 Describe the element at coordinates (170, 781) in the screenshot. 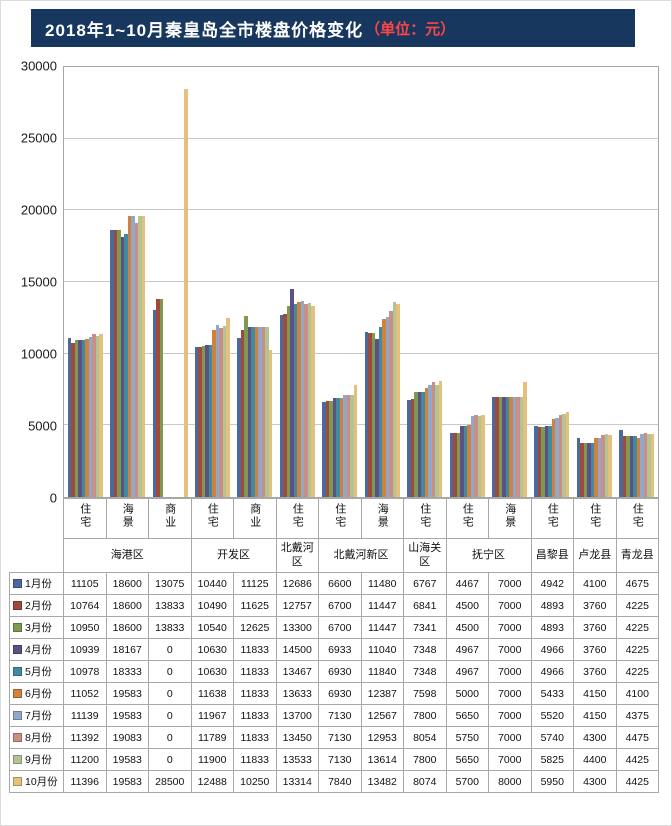

I see `value-cell: 28500` at that location.